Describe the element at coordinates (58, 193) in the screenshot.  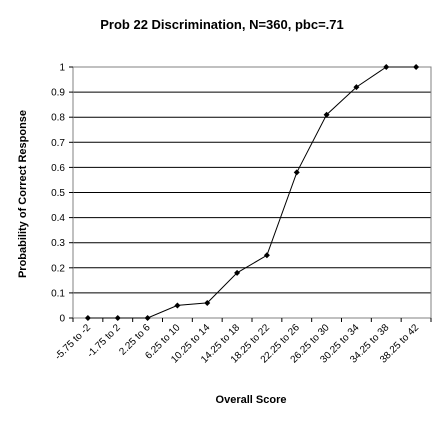
I see `y-tick-label: 0.5` at that location.